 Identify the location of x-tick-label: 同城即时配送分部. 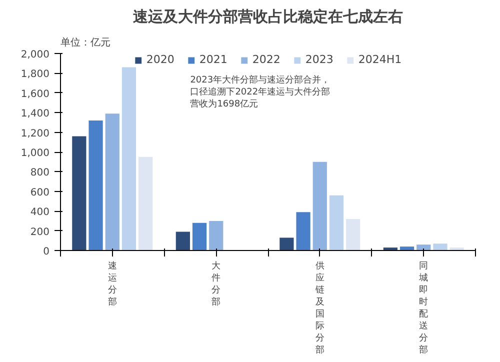
(423, 309).